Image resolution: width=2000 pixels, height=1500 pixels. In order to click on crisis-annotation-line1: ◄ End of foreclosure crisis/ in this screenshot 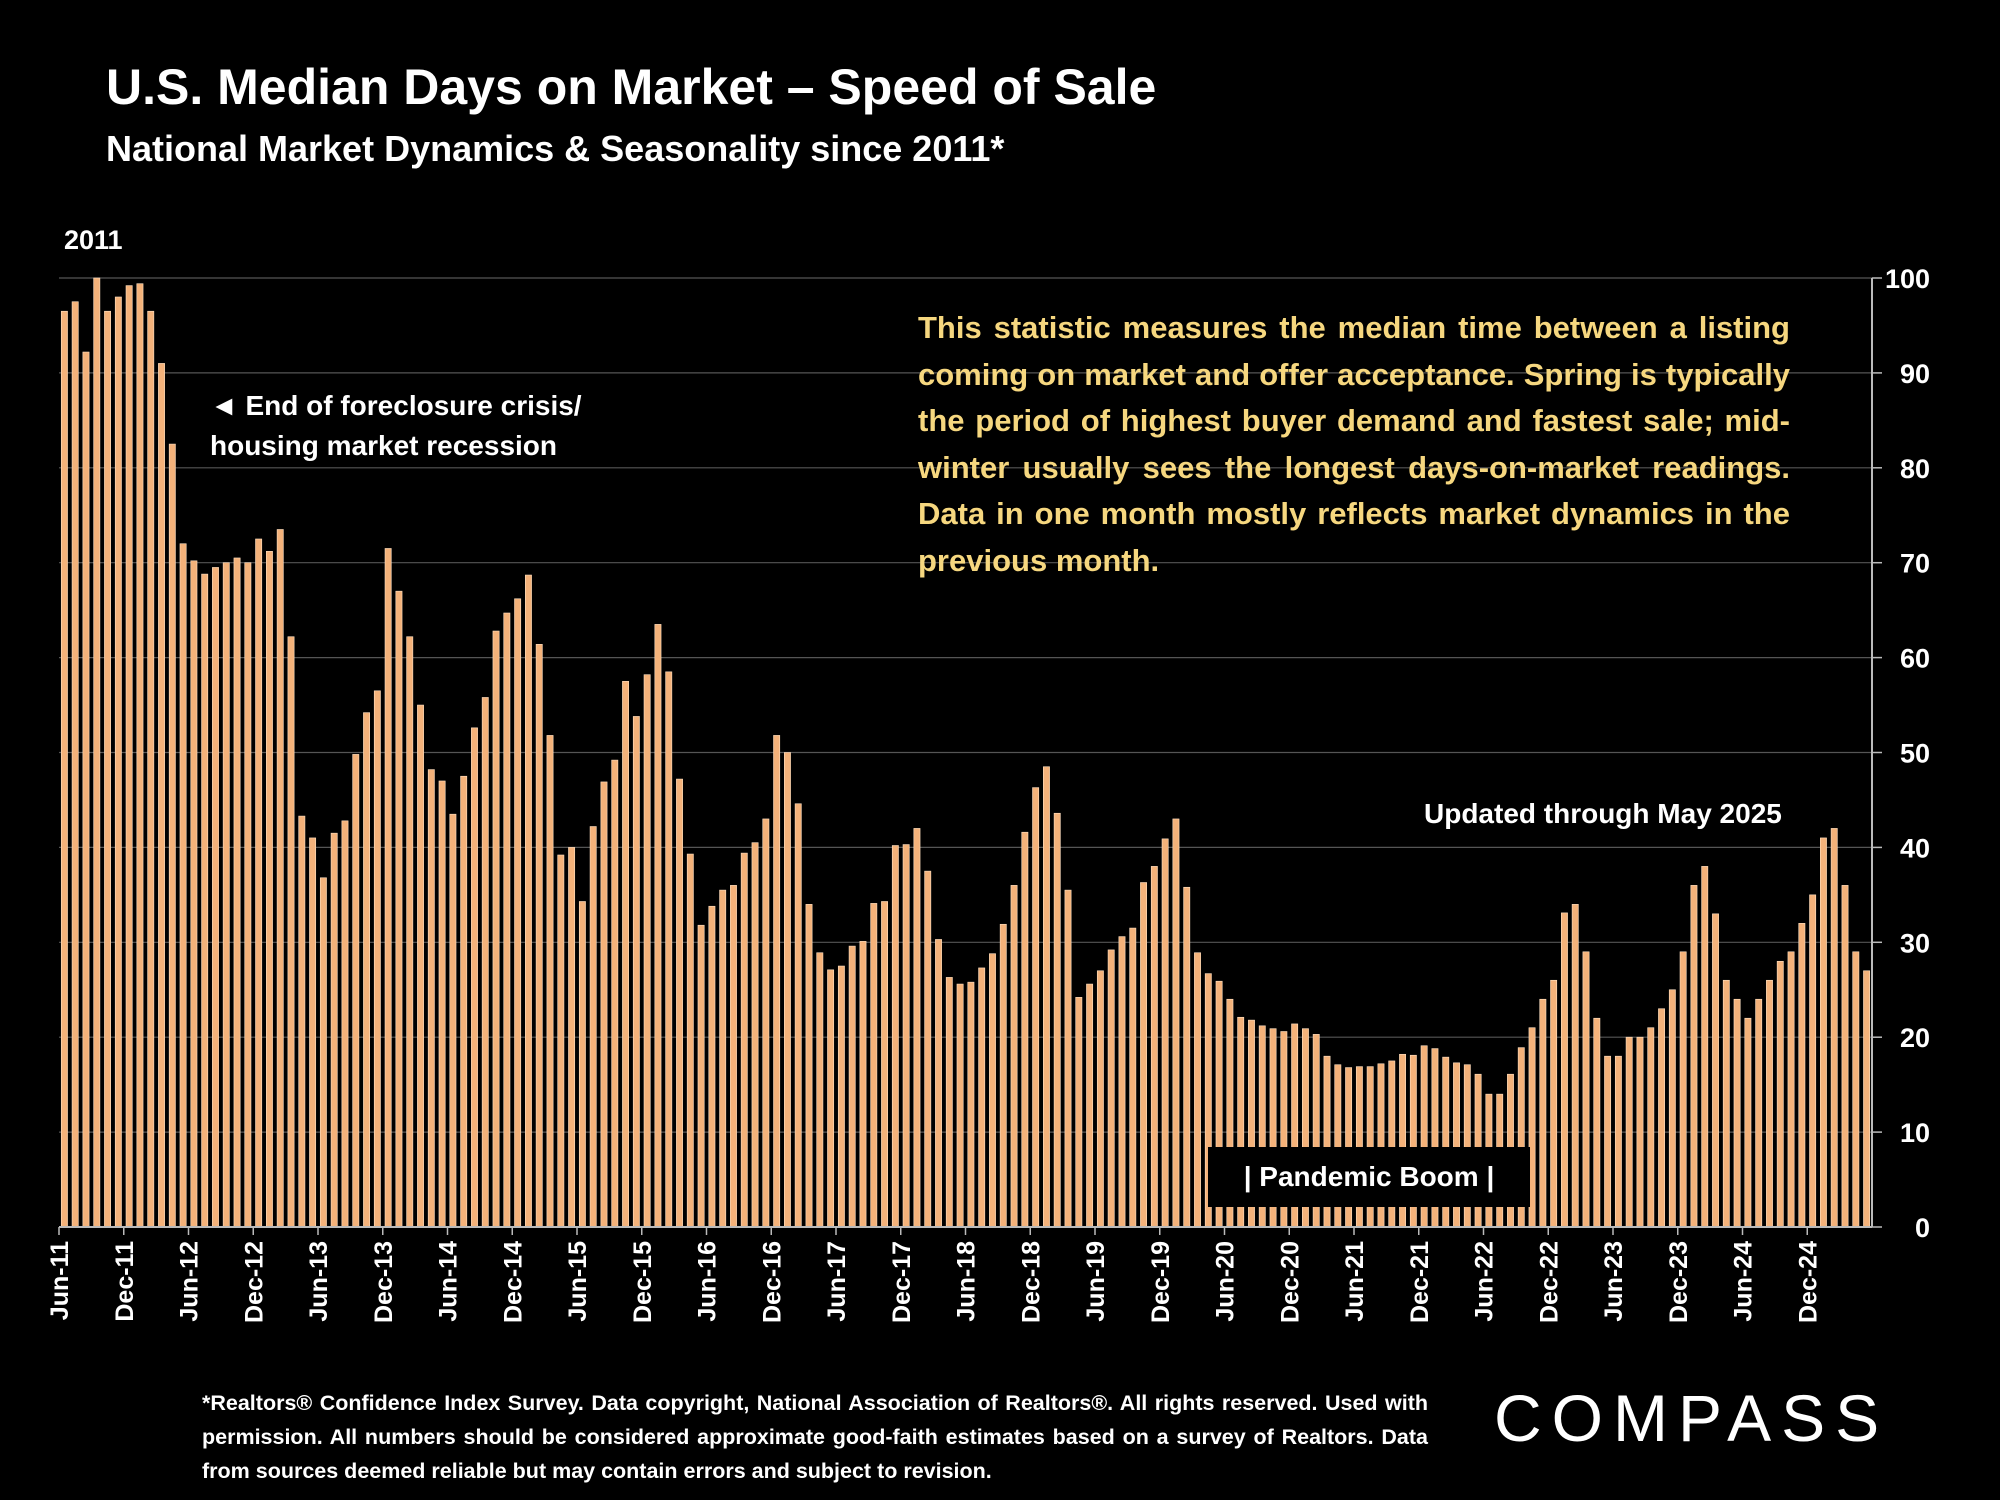, I will do `click(396, 405)`.